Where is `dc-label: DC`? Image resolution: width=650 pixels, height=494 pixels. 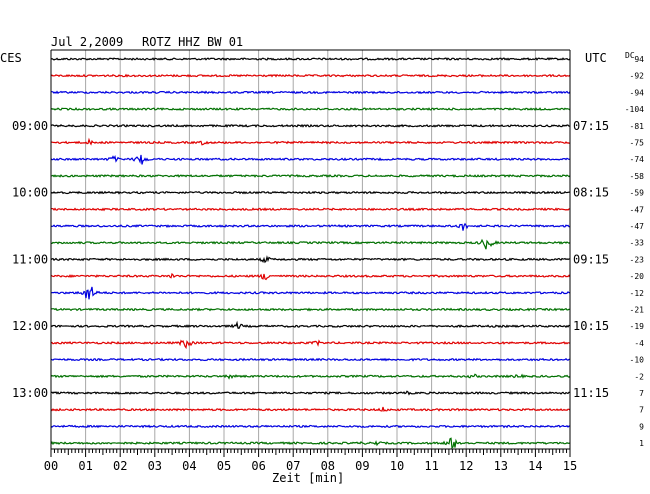 dc-label: DC is located at coordinates (630, 55).